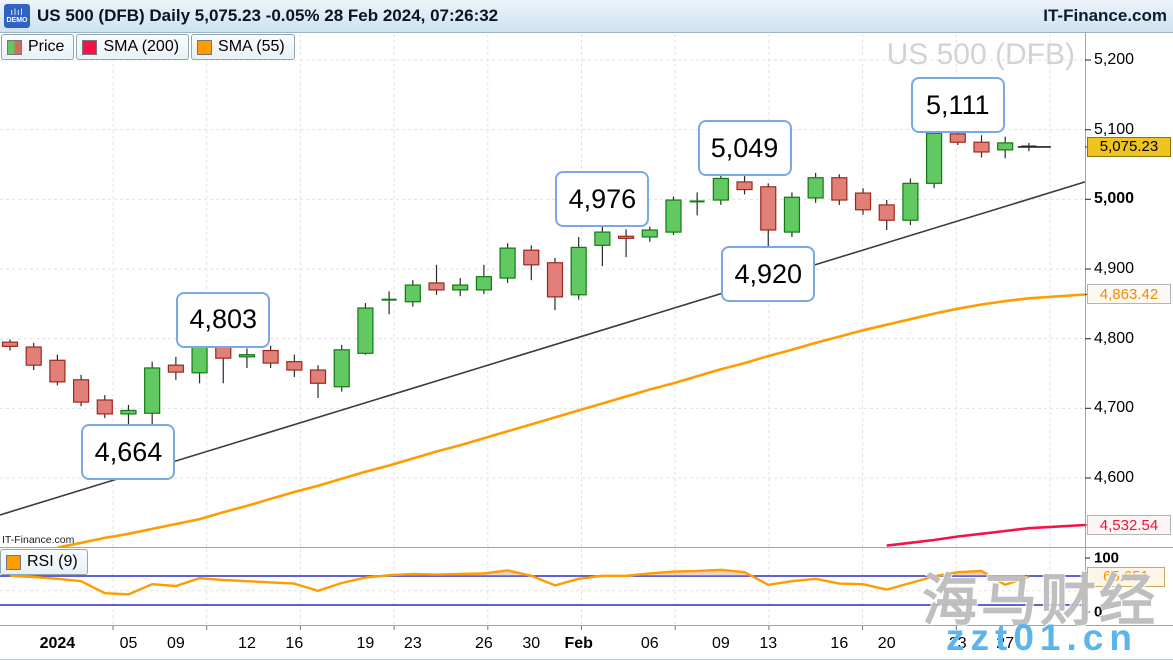 Image resolution: width=1173 pixels, height=660 pixels. I want to click on indicator-legend: Price SMA (200) SMA (55), so click(149, 47).